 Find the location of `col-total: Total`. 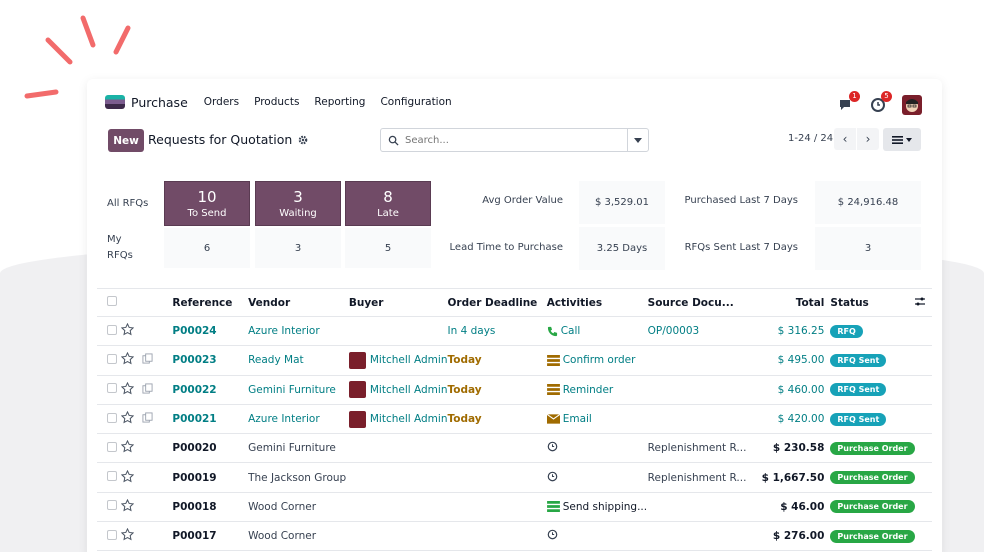

col-total: Total is located at coordinates (791, 302).